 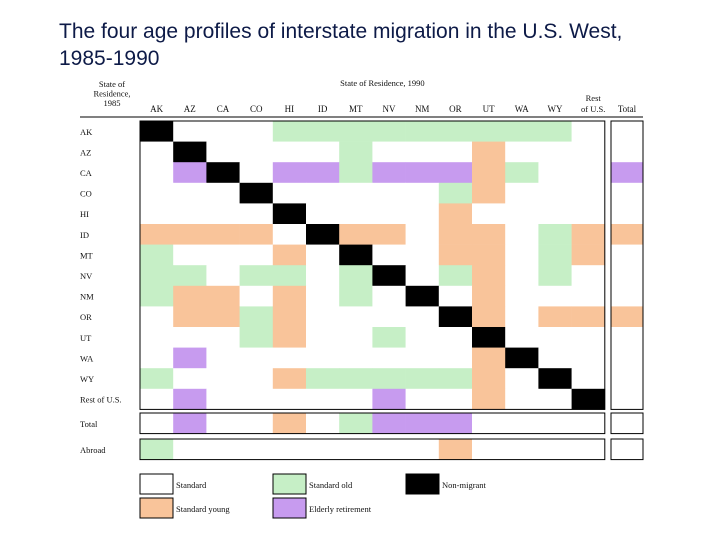 I want to click on legend-label: Standard, so click(x=191, y=485).